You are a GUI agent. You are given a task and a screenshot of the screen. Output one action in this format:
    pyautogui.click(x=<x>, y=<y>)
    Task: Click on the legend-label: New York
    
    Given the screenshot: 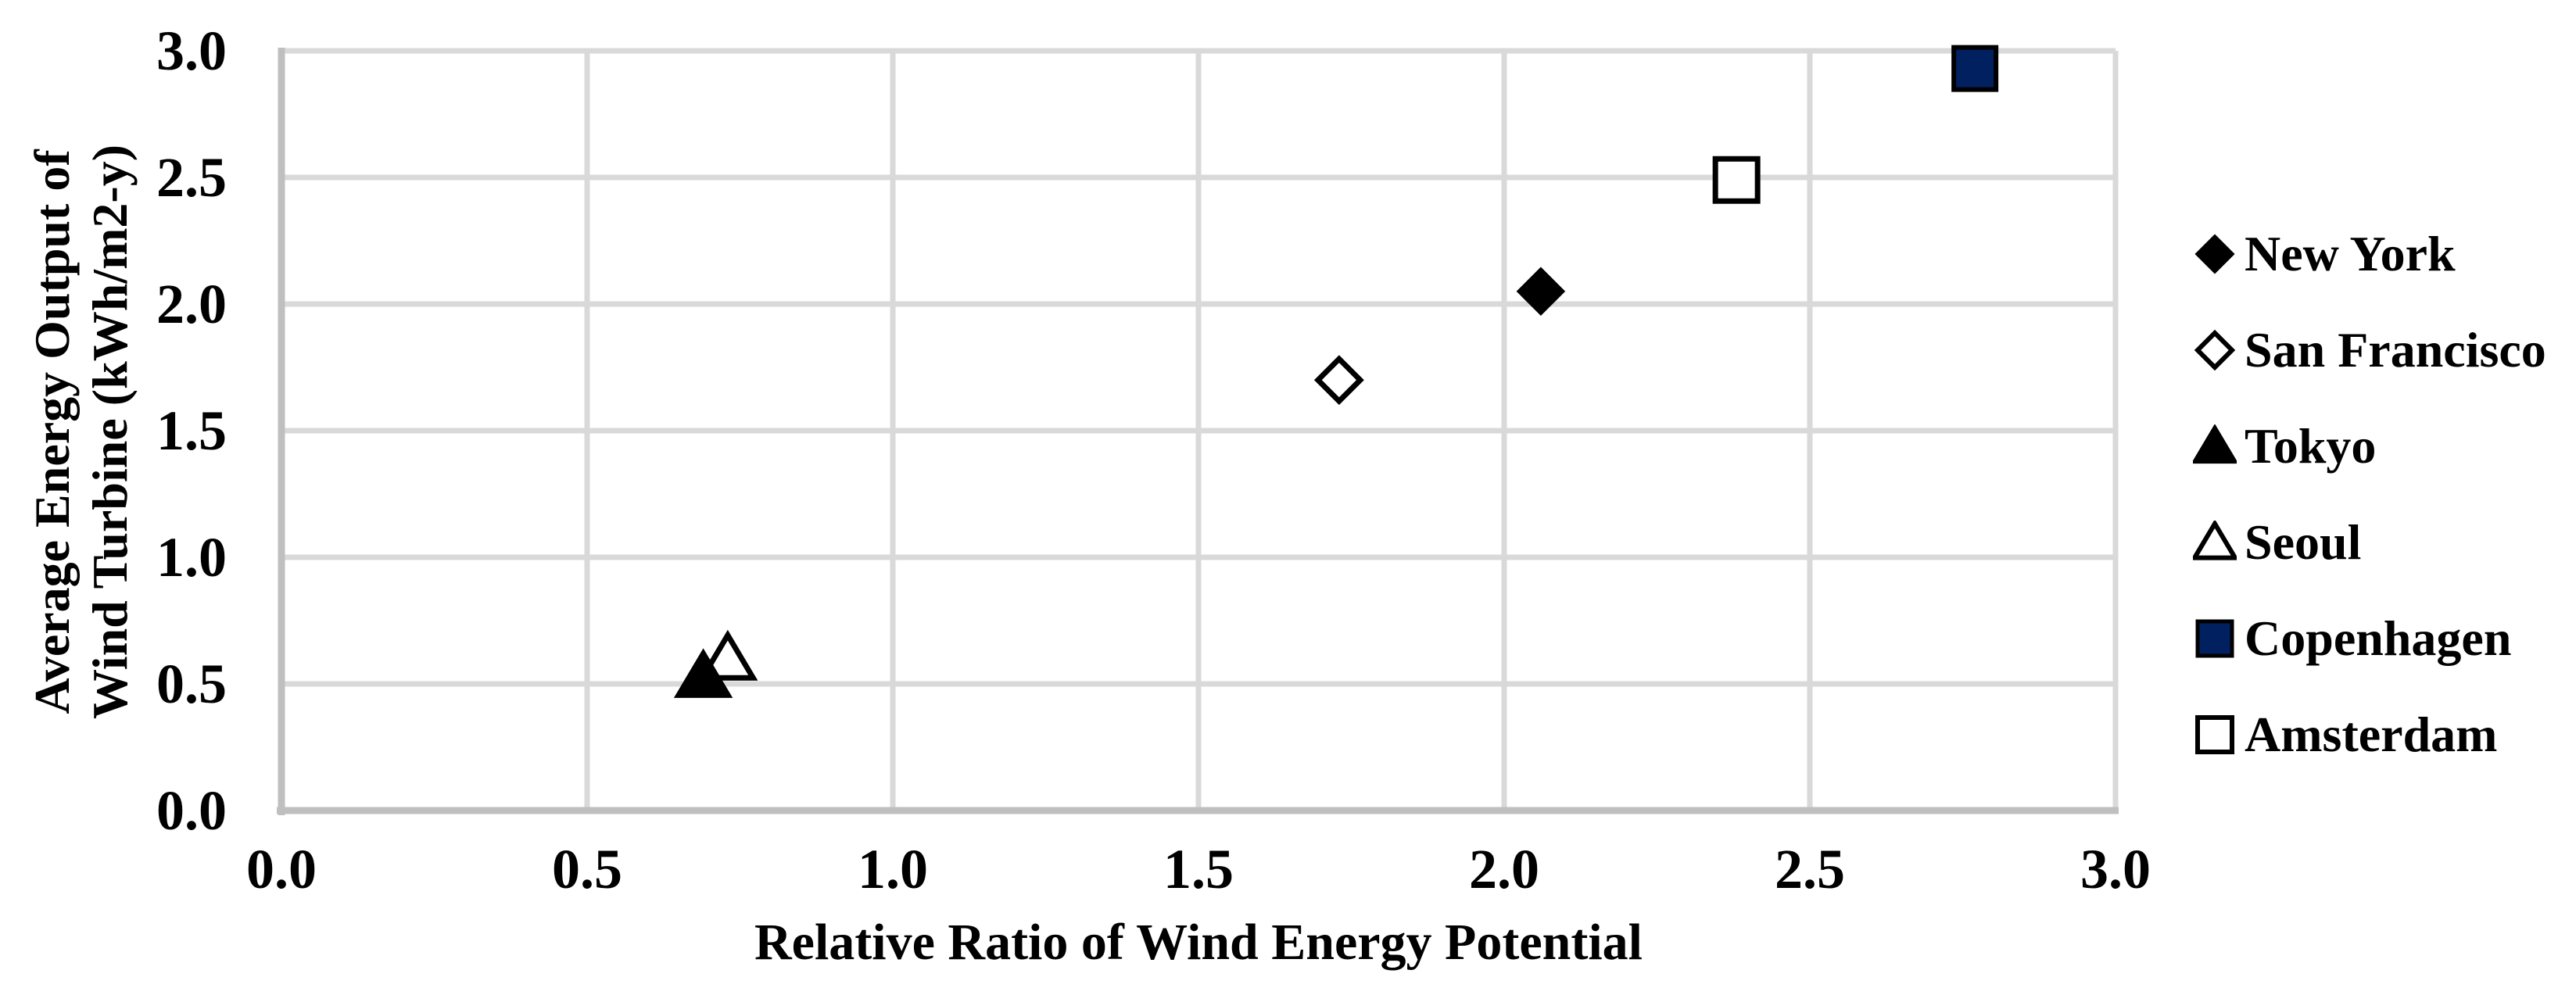 What is the action you would take?
    pyautogui.click(x=2350, y=253)
    